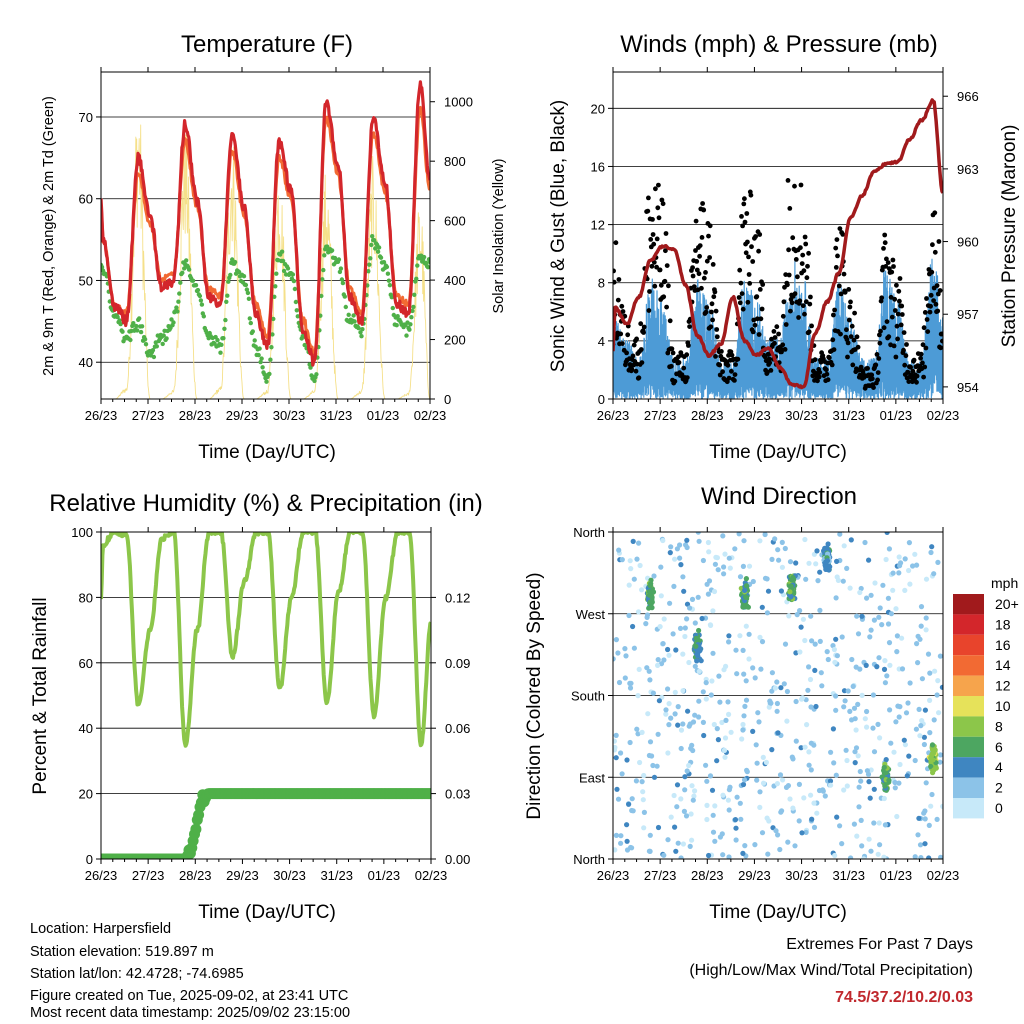  I want to click on temperature-y-label-left: 2m & 9m T (Red, Orange) & 2m Td (Green), so click(49, 236).